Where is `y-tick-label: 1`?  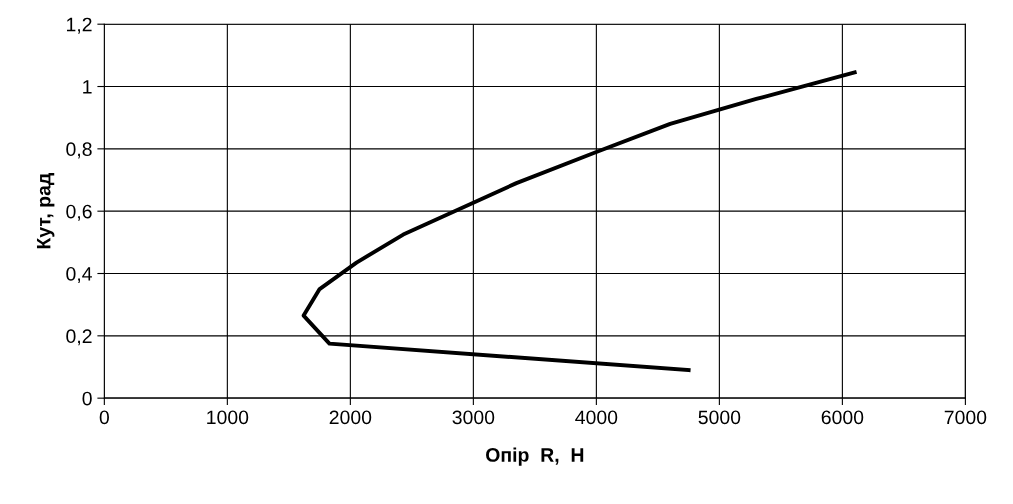
y-tick-label: 1 is located at coordinates (87, 87).